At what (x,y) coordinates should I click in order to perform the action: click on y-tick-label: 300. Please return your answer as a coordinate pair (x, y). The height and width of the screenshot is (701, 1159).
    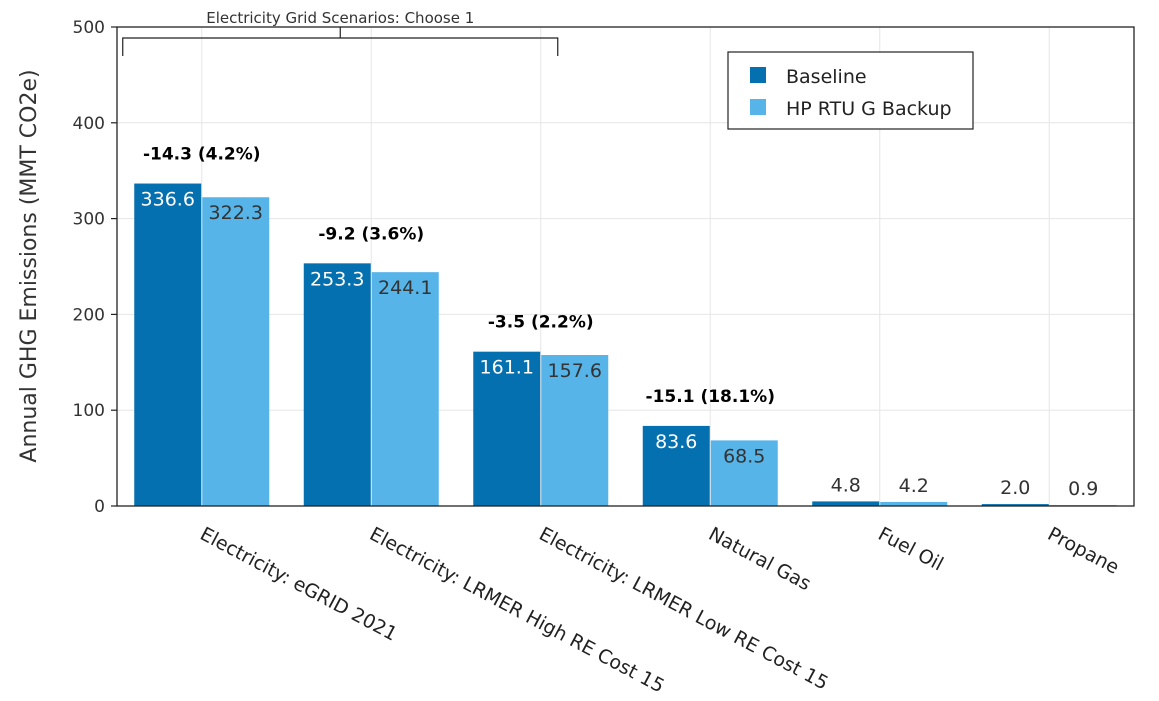
    Looking at the image, I should click on (89, 220).